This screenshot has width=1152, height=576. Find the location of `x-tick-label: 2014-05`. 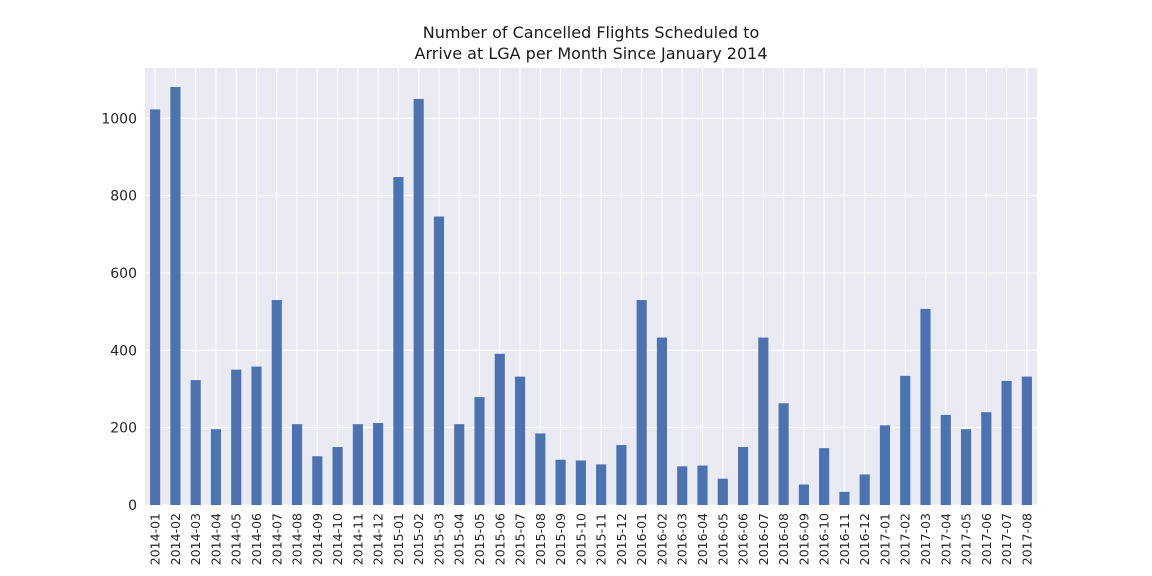

x-tick-label: 2014-05 is located at coordinates (236, 539).